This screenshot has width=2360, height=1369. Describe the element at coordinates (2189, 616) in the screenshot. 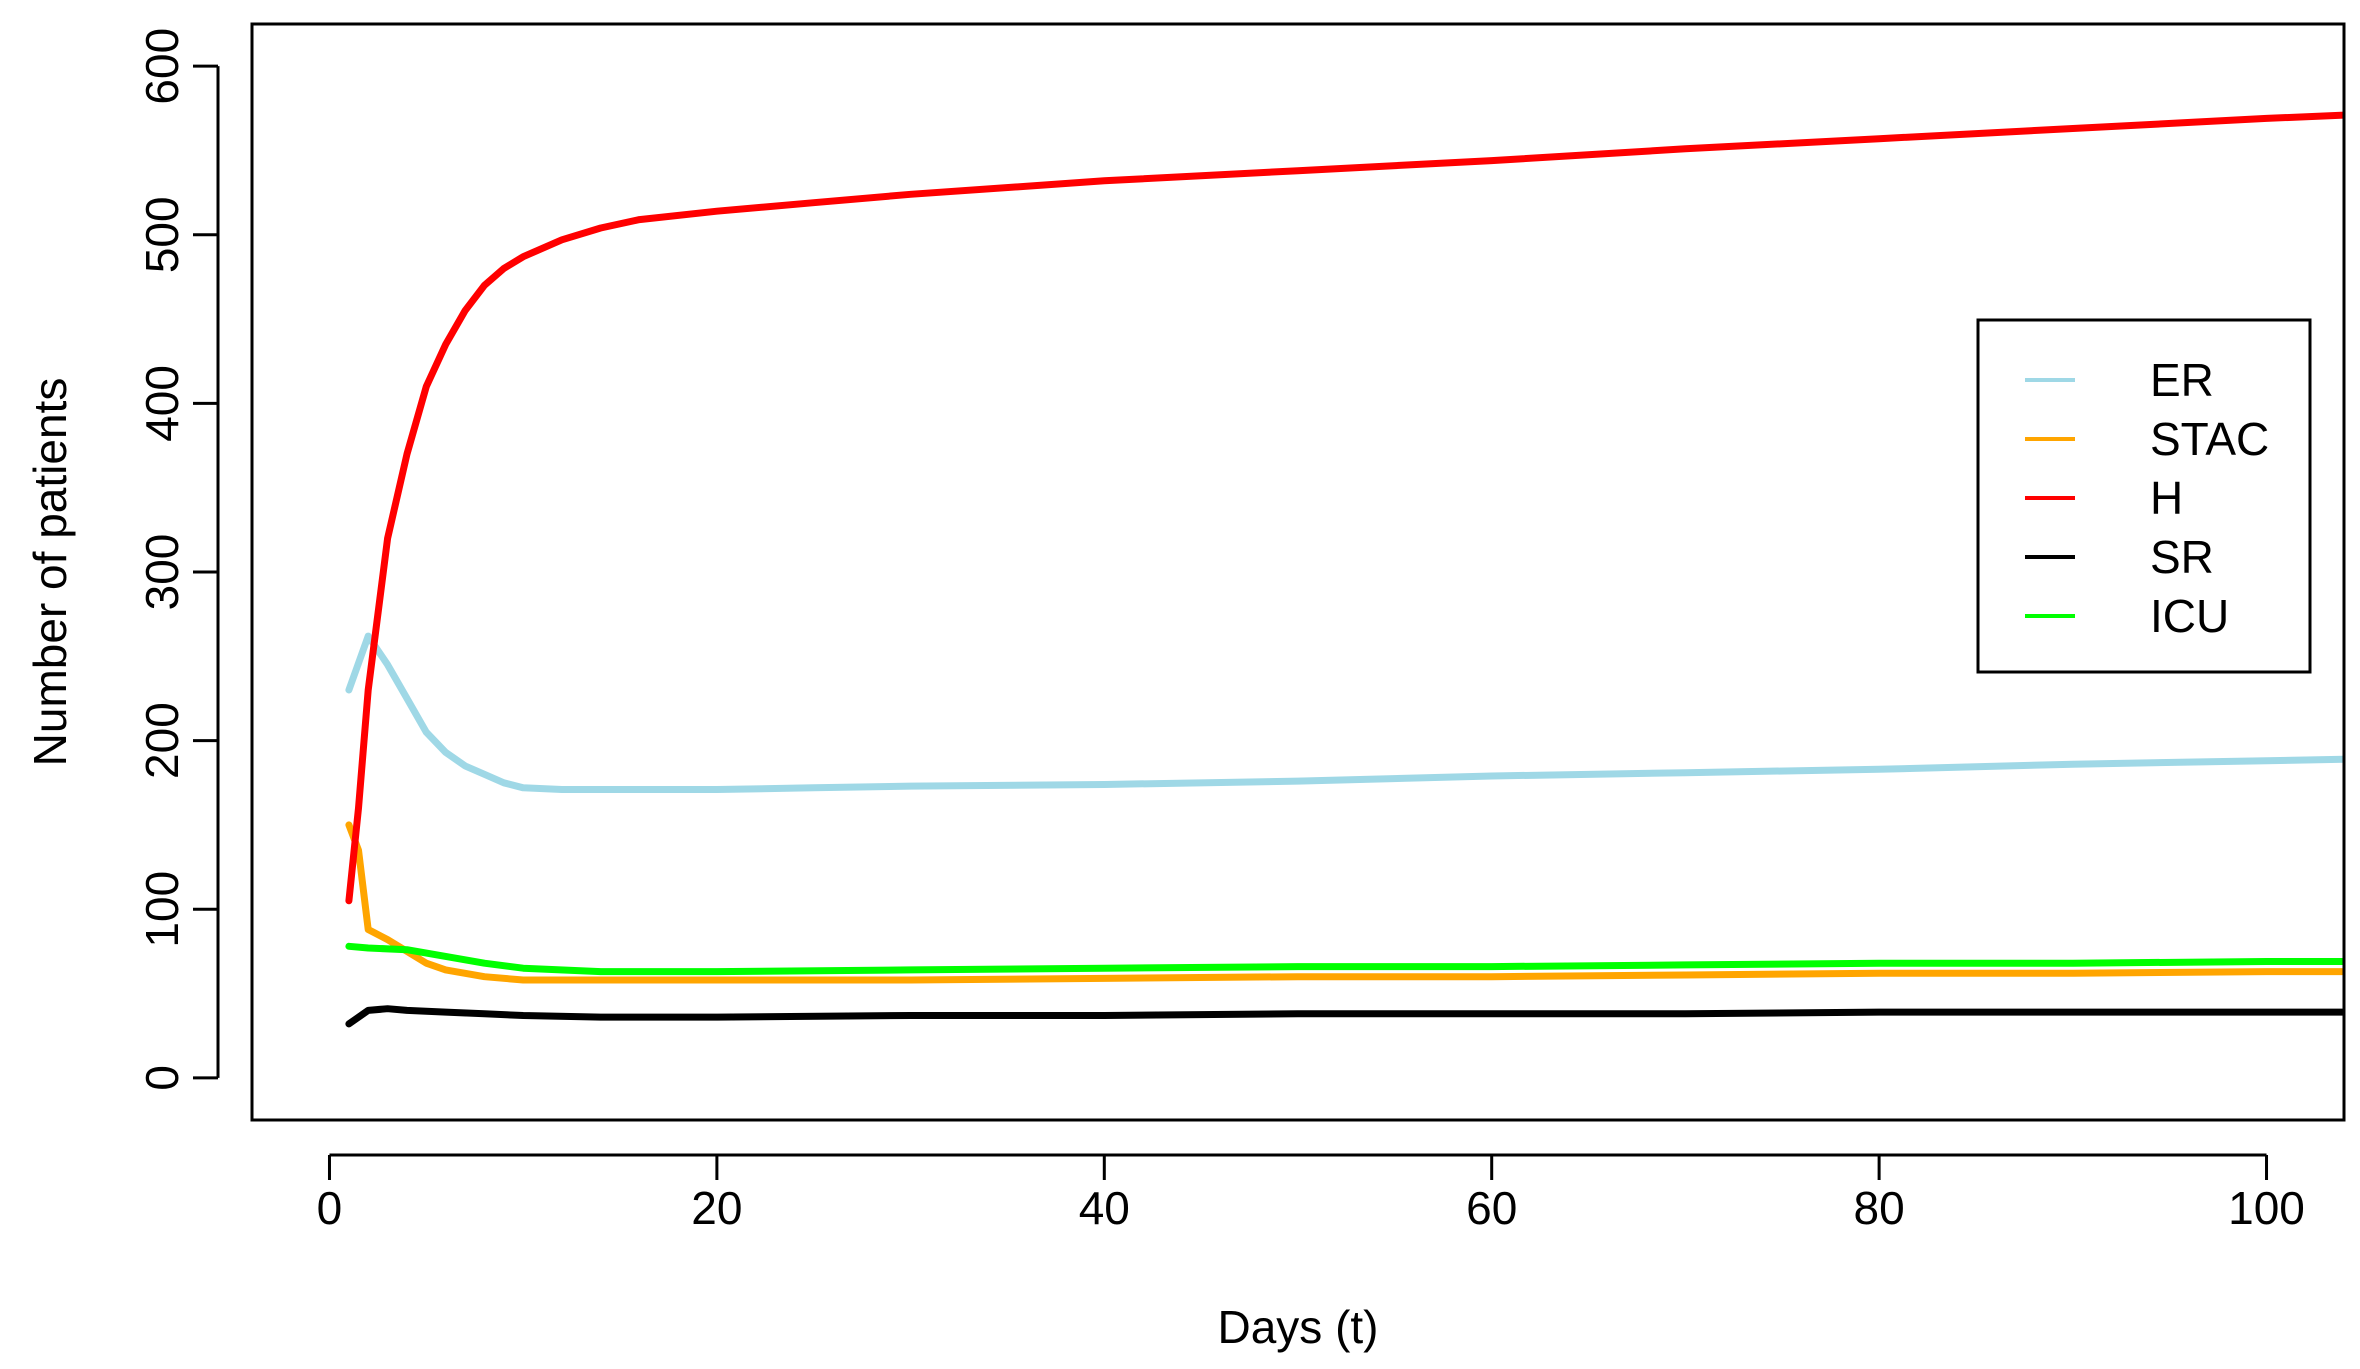

I see `legend-label-icu: ICU` at that location.